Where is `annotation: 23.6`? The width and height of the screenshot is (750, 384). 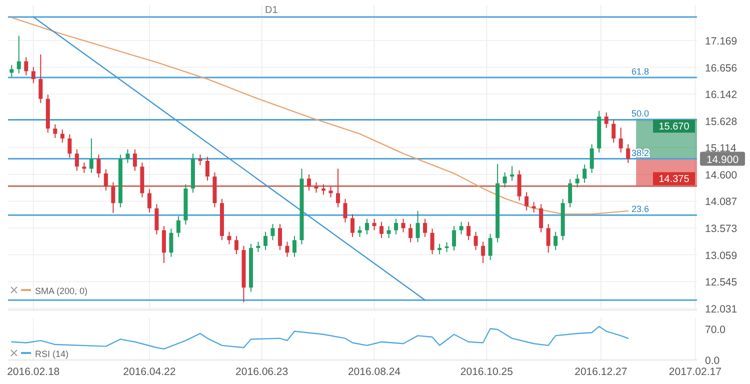 annotation: 23.6 is located at coordinates (640, 209).